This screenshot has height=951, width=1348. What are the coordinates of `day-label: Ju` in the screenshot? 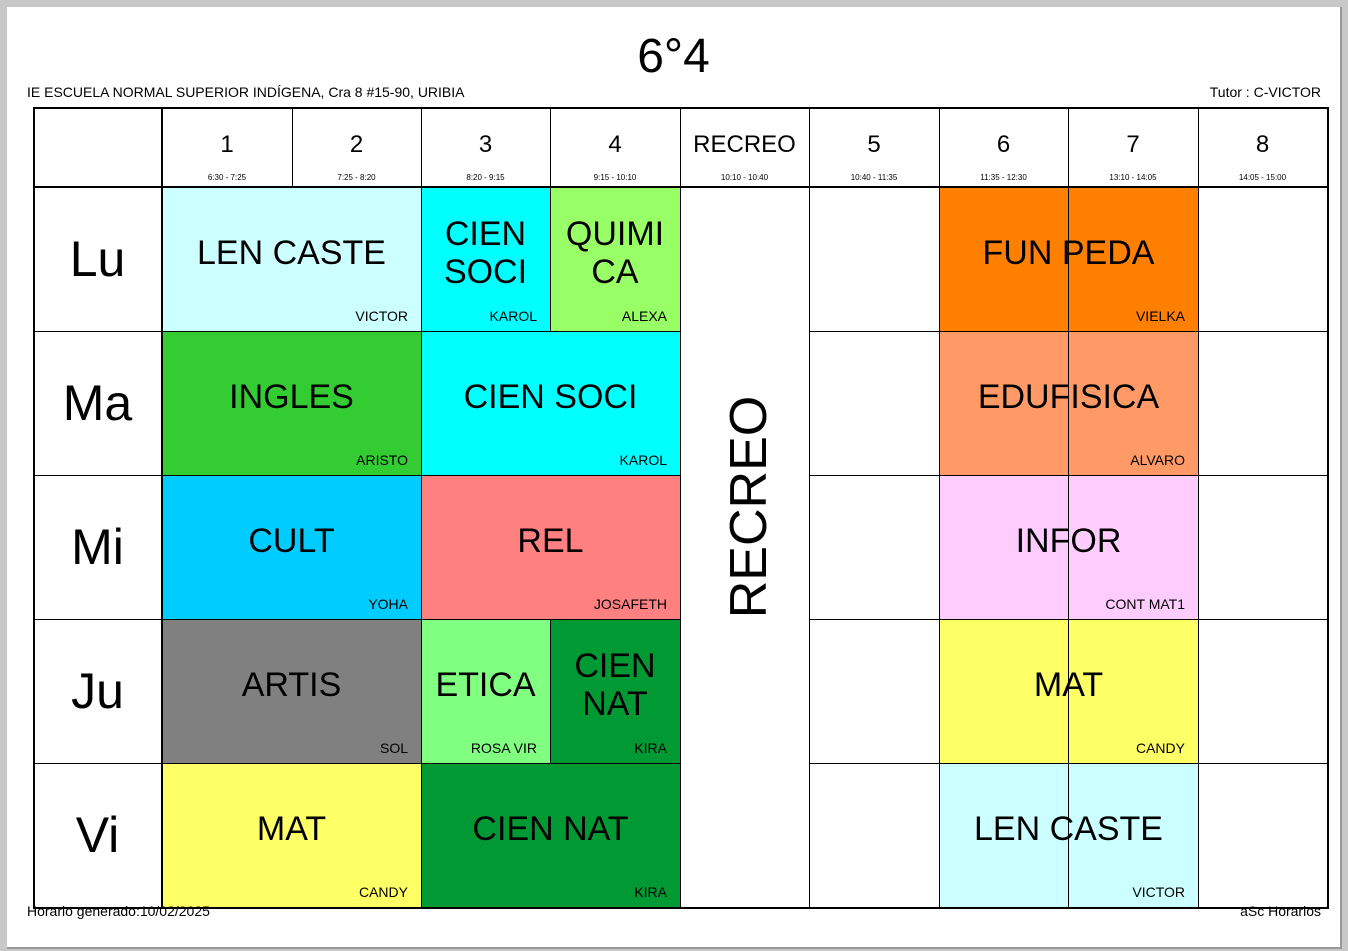 It's located at (97, 691).